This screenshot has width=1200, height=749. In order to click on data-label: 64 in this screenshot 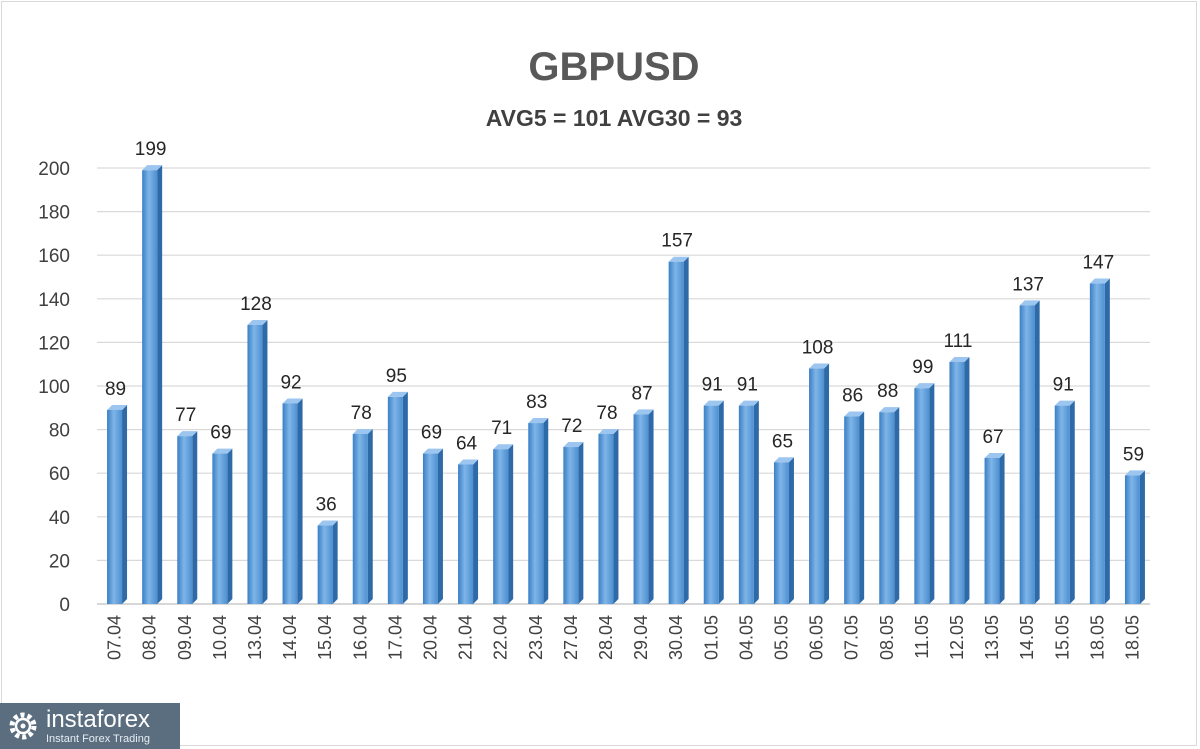, I will do `click(467, 443)`.